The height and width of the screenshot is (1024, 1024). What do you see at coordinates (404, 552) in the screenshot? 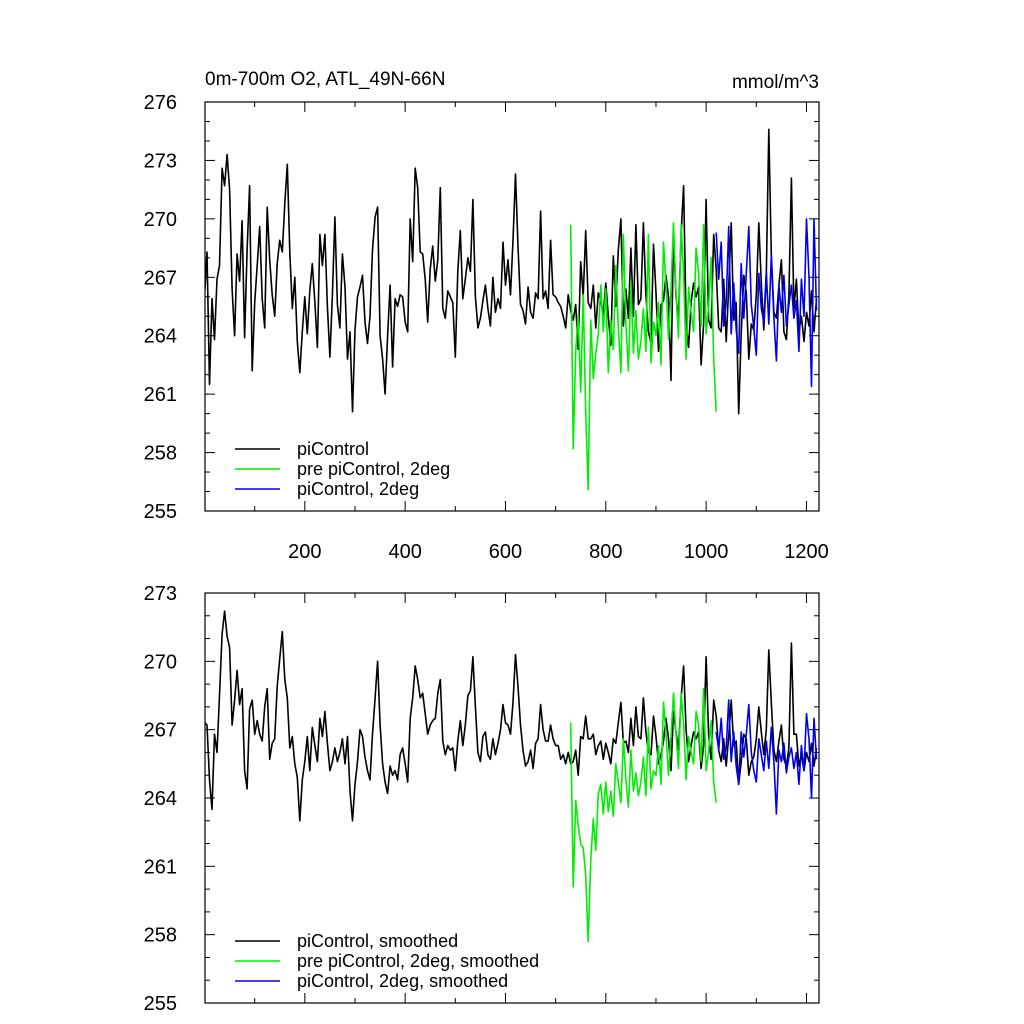
I see `x-tick-label: 400` at bounding box center [404, 552].